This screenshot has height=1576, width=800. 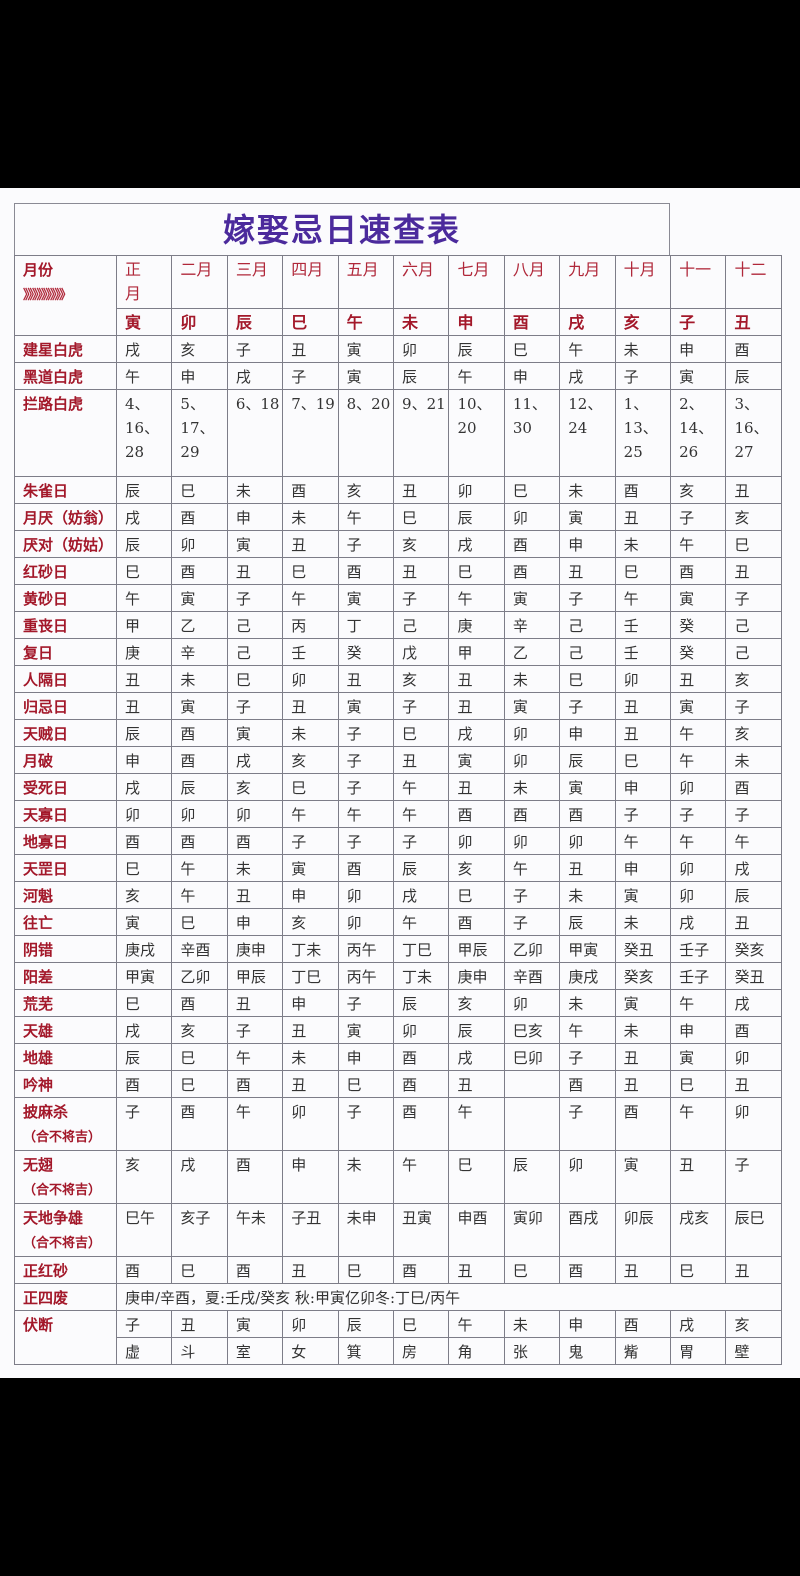 I want to click on row-label-text: 红砂日, so click(x=46, y=572).